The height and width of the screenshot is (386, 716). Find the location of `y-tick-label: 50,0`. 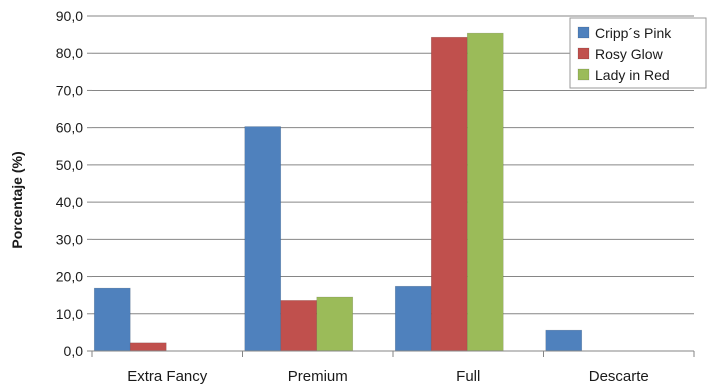

y-tick-label: 50,0 is located at coordinates (69, 165).